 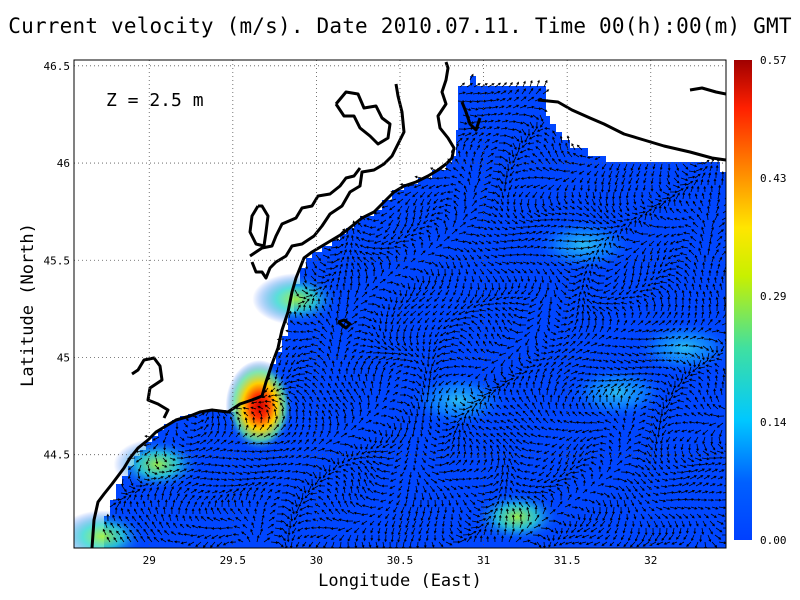 What do you see at coordinates (773, 60) in the screenshot?
I see `colorbar-tick-label: 0.57` at bounding box center [773, 60].